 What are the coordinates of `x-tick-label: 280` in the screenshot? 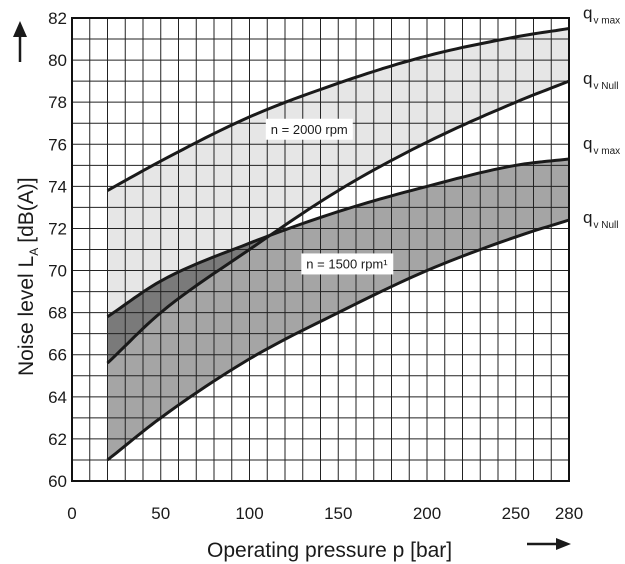 It's located at (569, 513).